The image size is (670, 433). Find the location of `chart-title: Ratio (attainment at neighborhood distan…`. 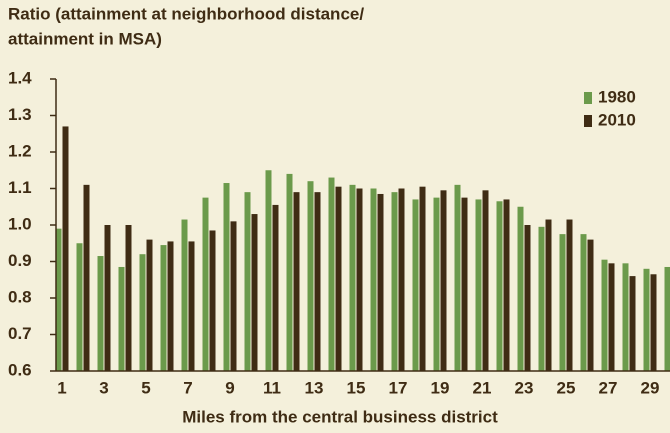

chart-title: Ratio (attainment at neighborhood distan… is located at coordinates (186, 13).